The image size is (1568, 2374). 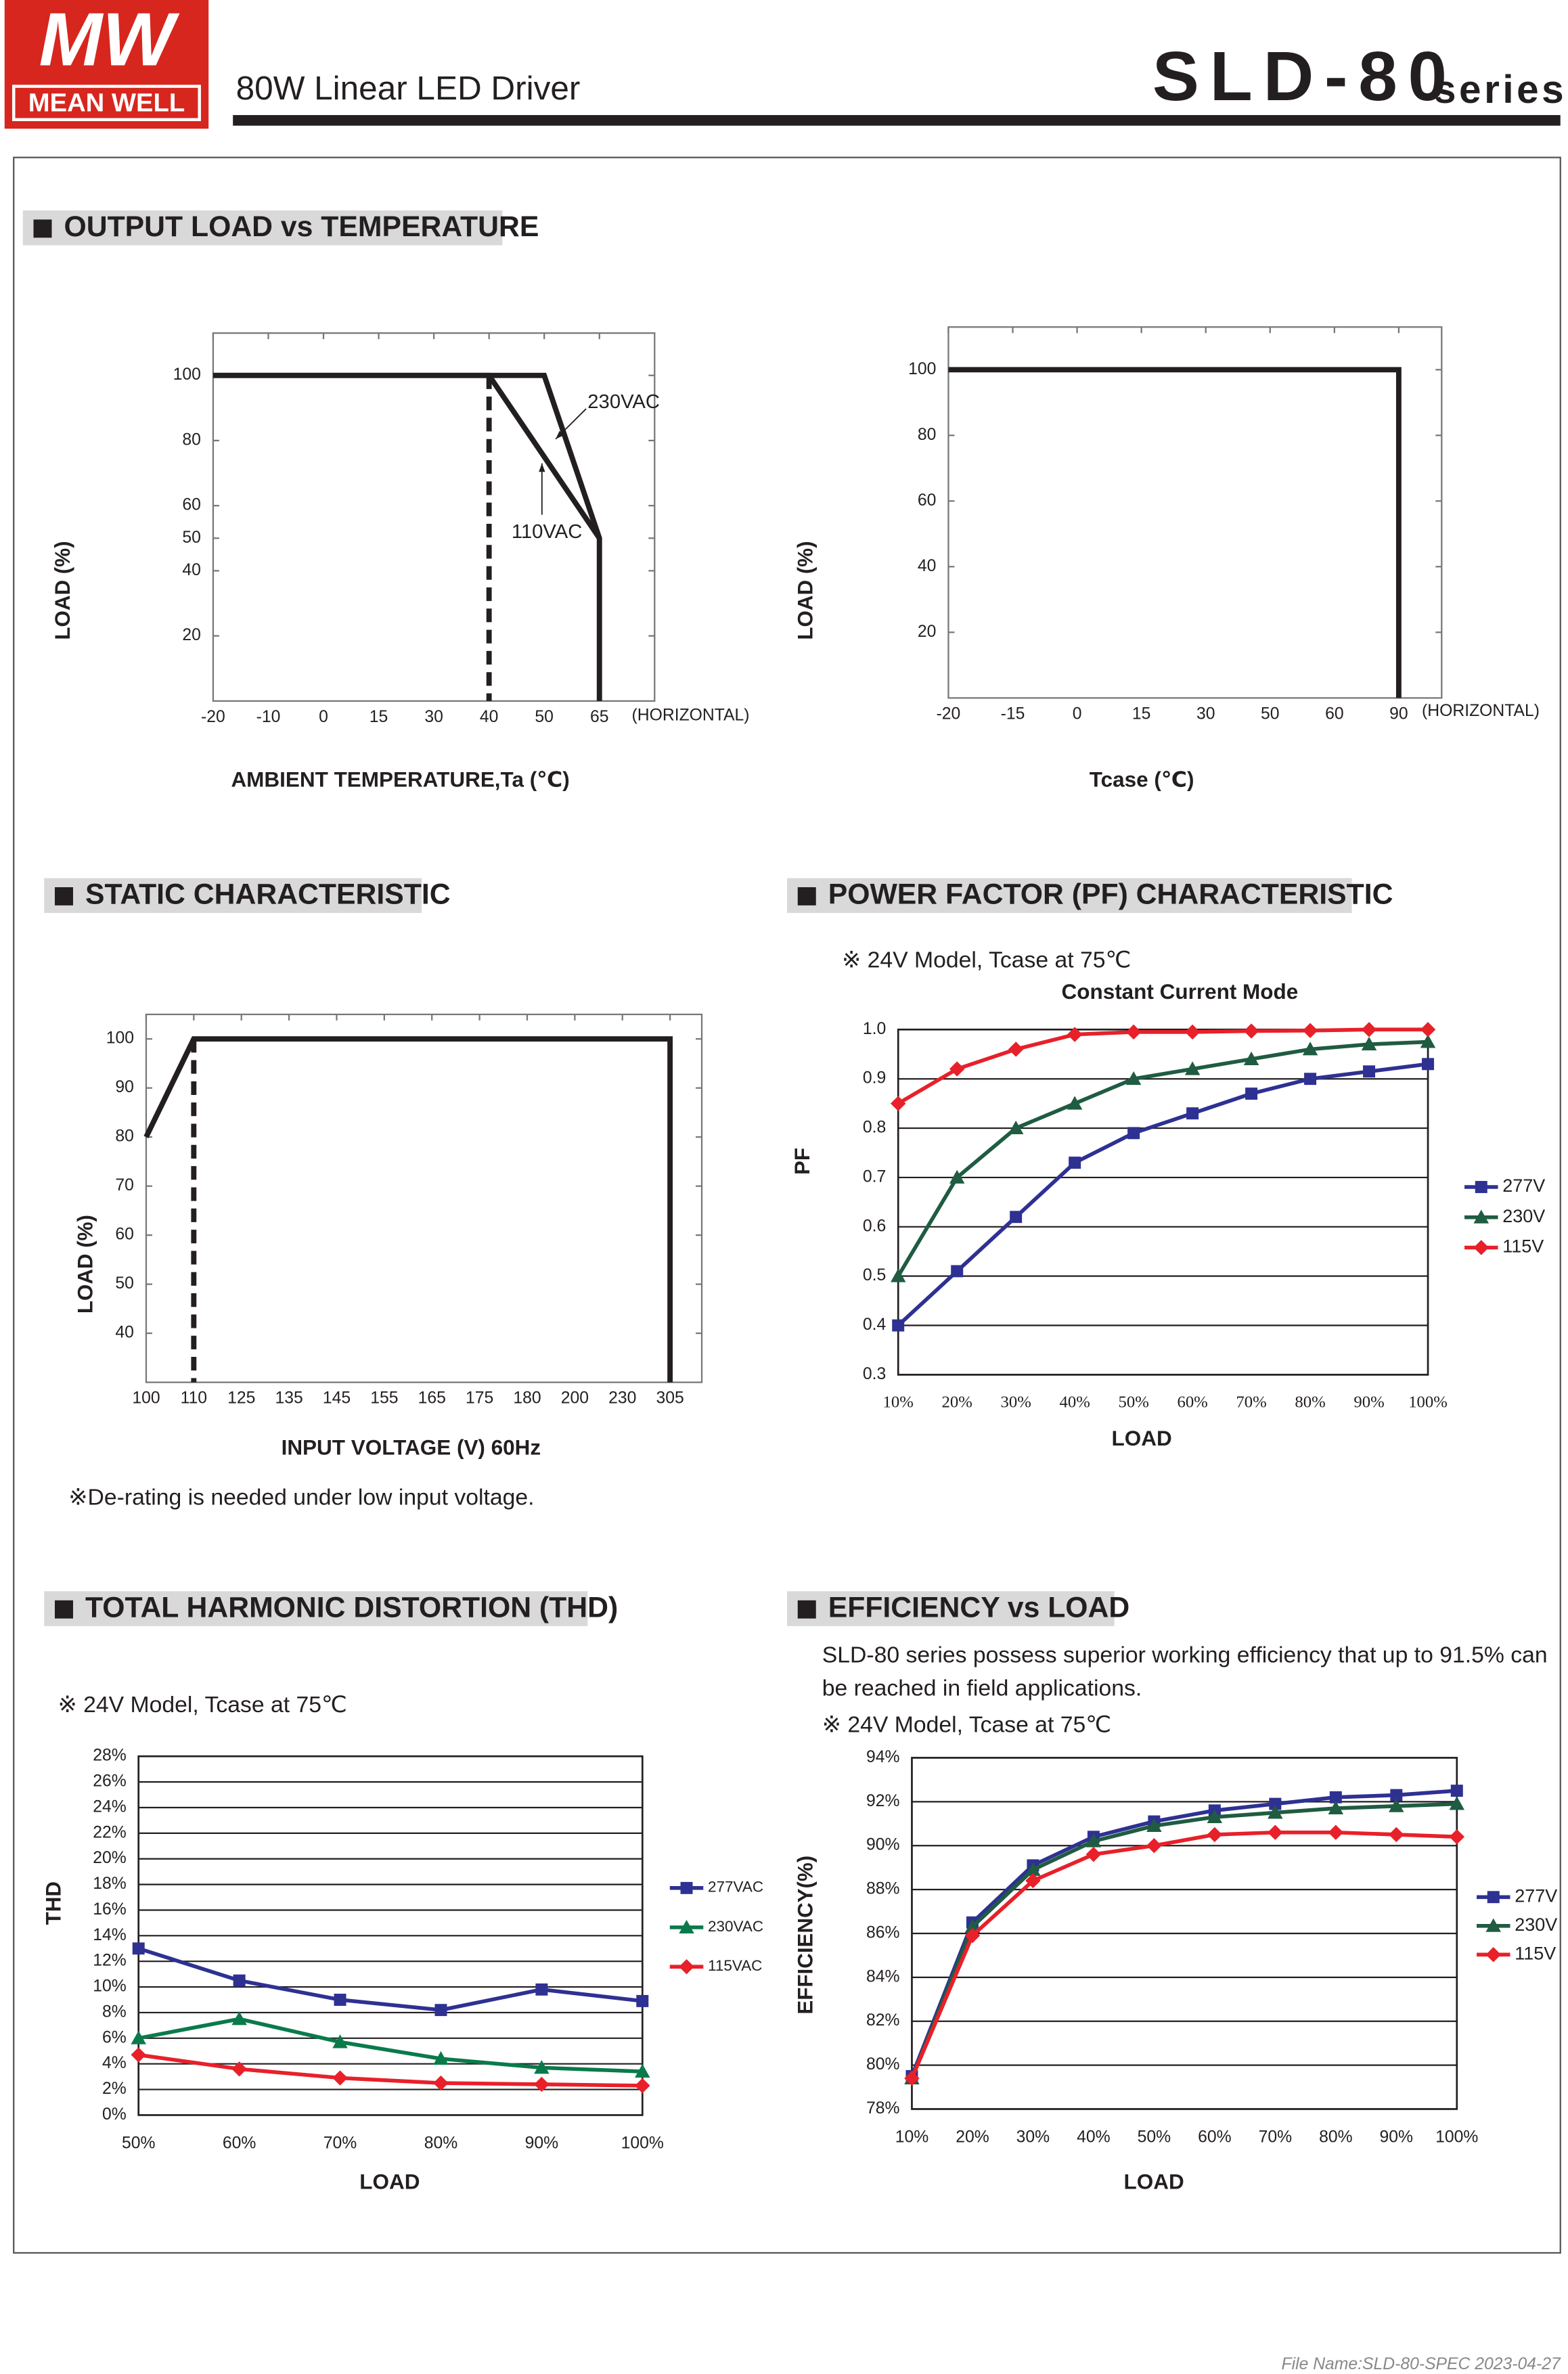 I want to click on y-tick-label: 2%, so click(x=114, y=2089).